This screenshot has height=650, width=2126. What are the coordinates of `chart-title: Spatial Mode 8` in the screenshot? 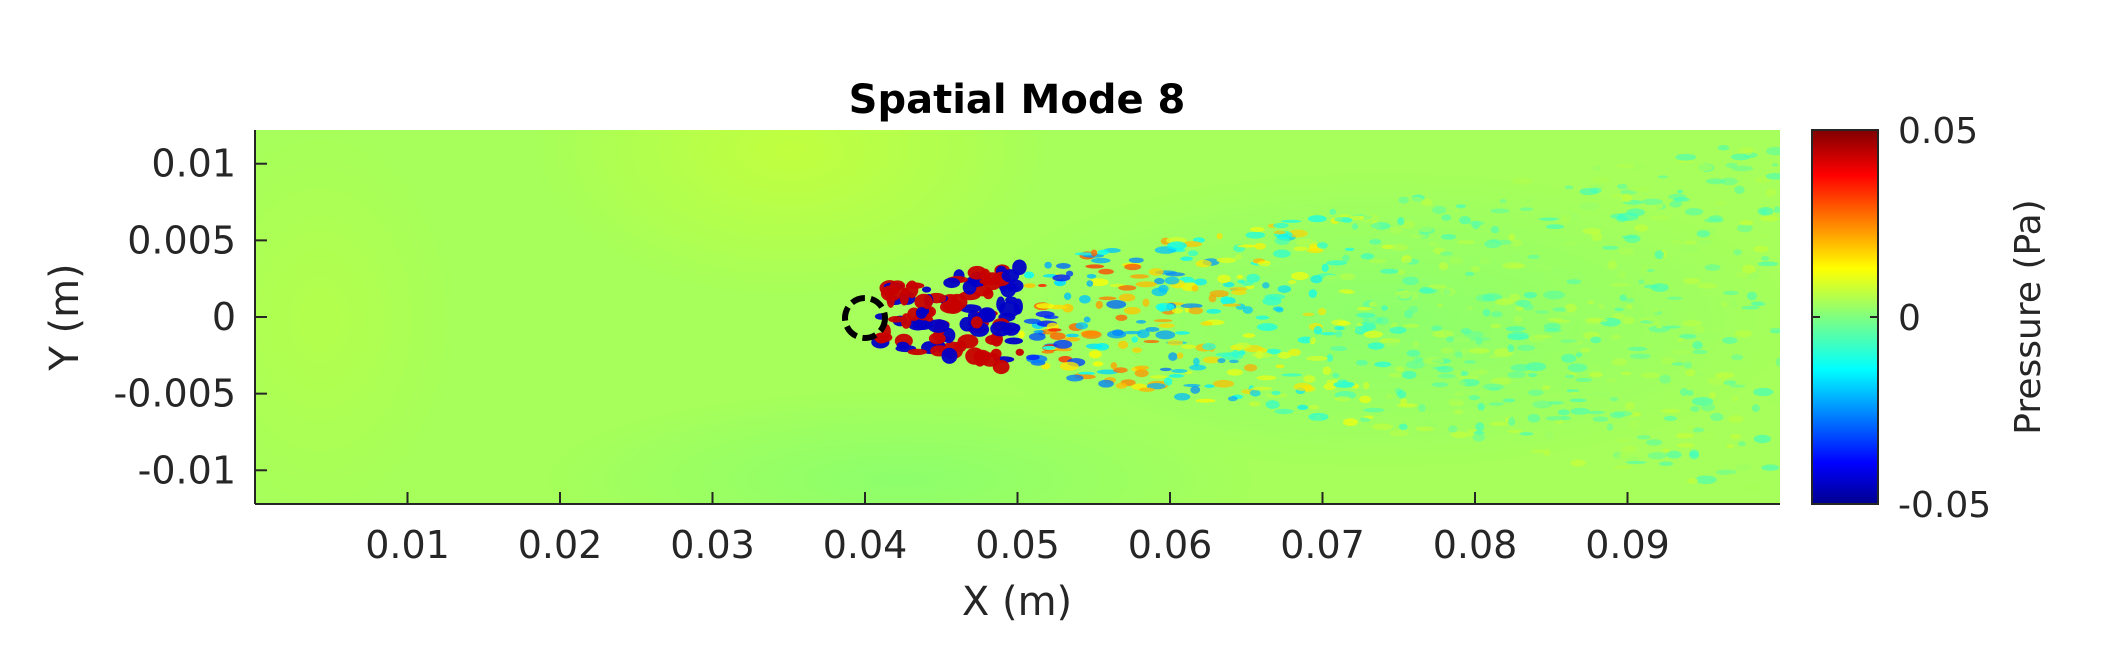 It's located at (1017, 100).